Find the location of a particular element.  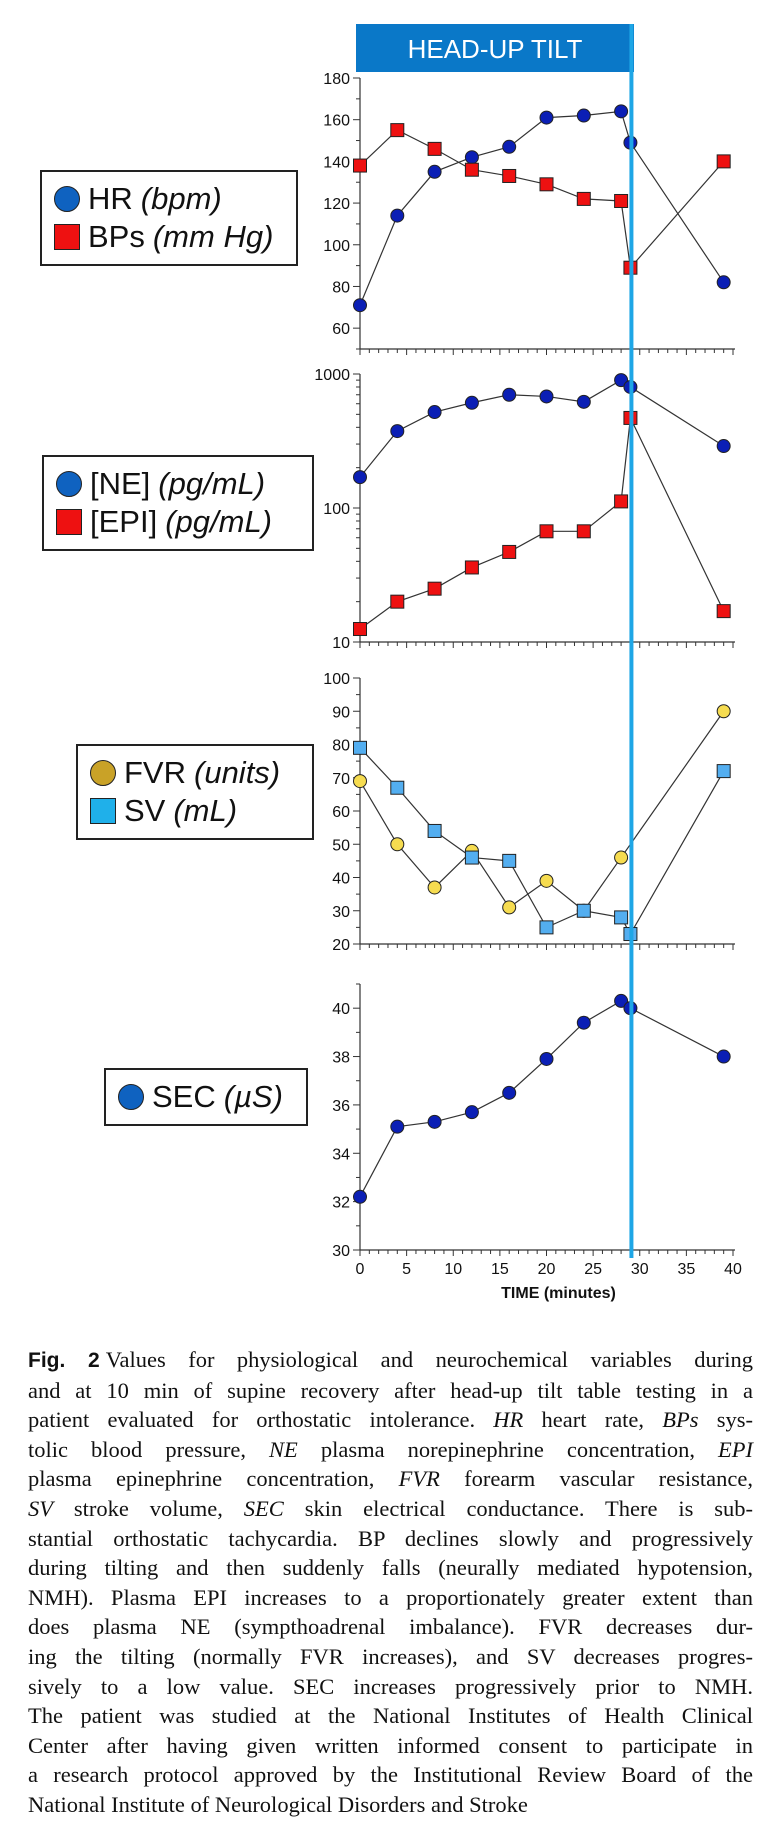

square-marker-icon is located at coordinates (67, 237).